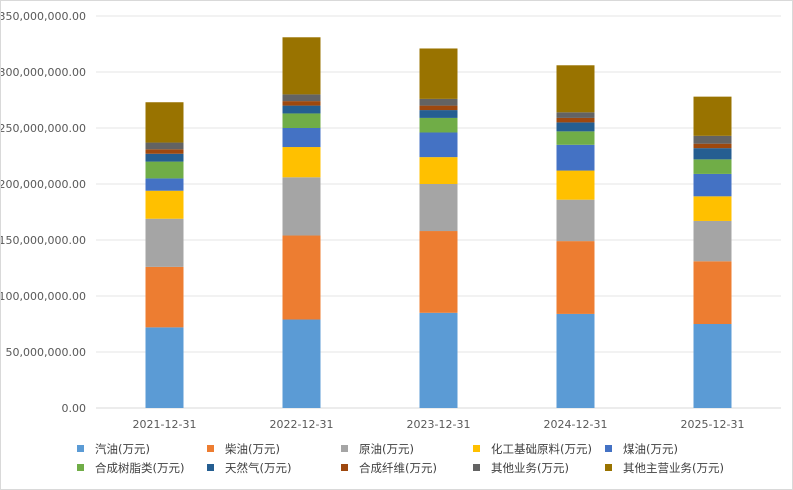 This screenshot has height=490, width=793. What do you see at coordinates (43, 16) in the screenshot?
I see `y-tick-label: 350,000,000.00` at bounding box center [43, 16].